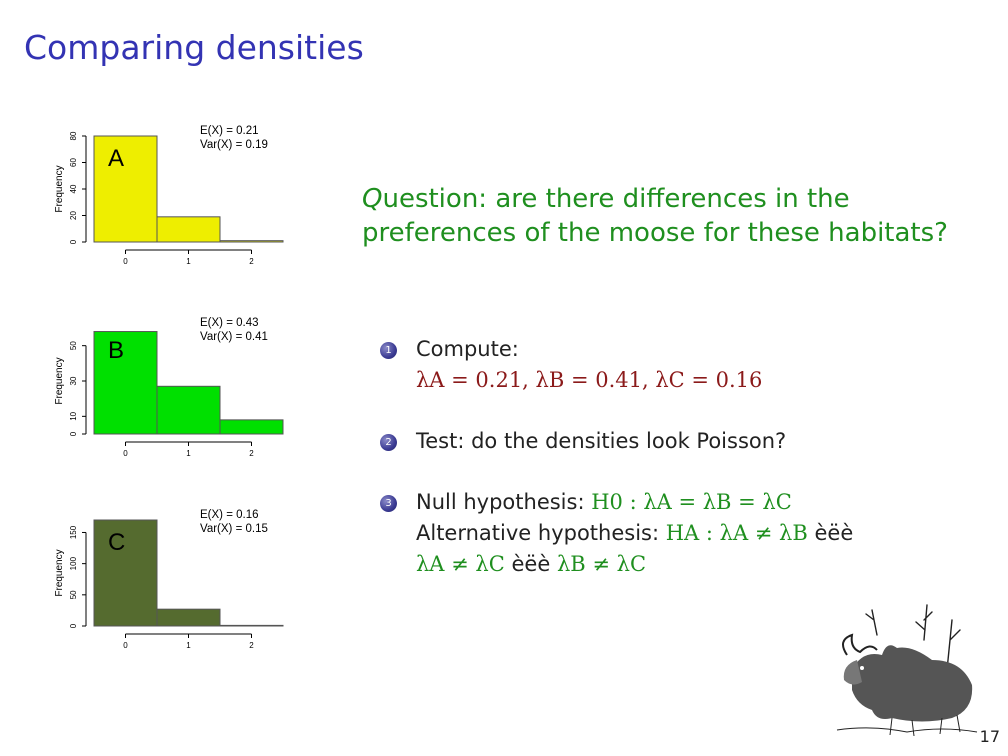 This screenshot has height=756, width=1008. Describe the element at coordinates (691, 502) in the screenshot. I see `null-hypothesis-math: H0 : λA = λB = λC` at that location.